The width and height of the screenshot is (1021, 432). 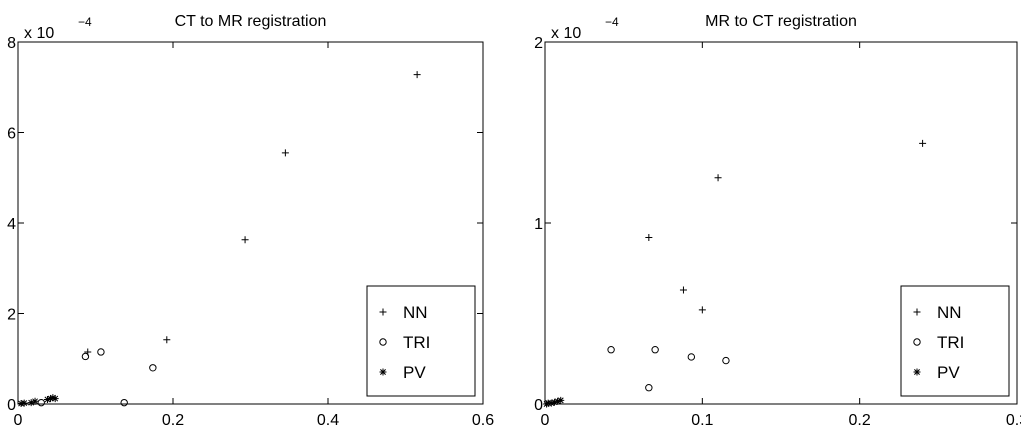 What do you see at coordinates (251, 21) in the screenshot?
I see `chart-title: CT to MR registration` at bounding box center [251, 21].